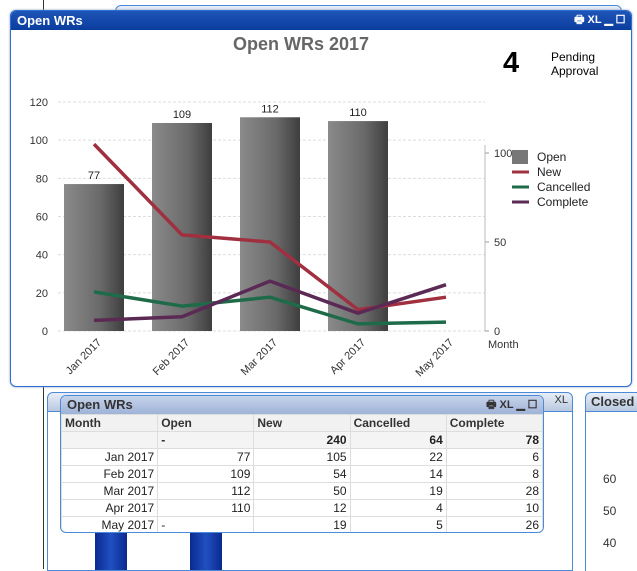 The width and height of the screenshot is (637, 571). I want to click on table-cell: 78, so click(494, 440).